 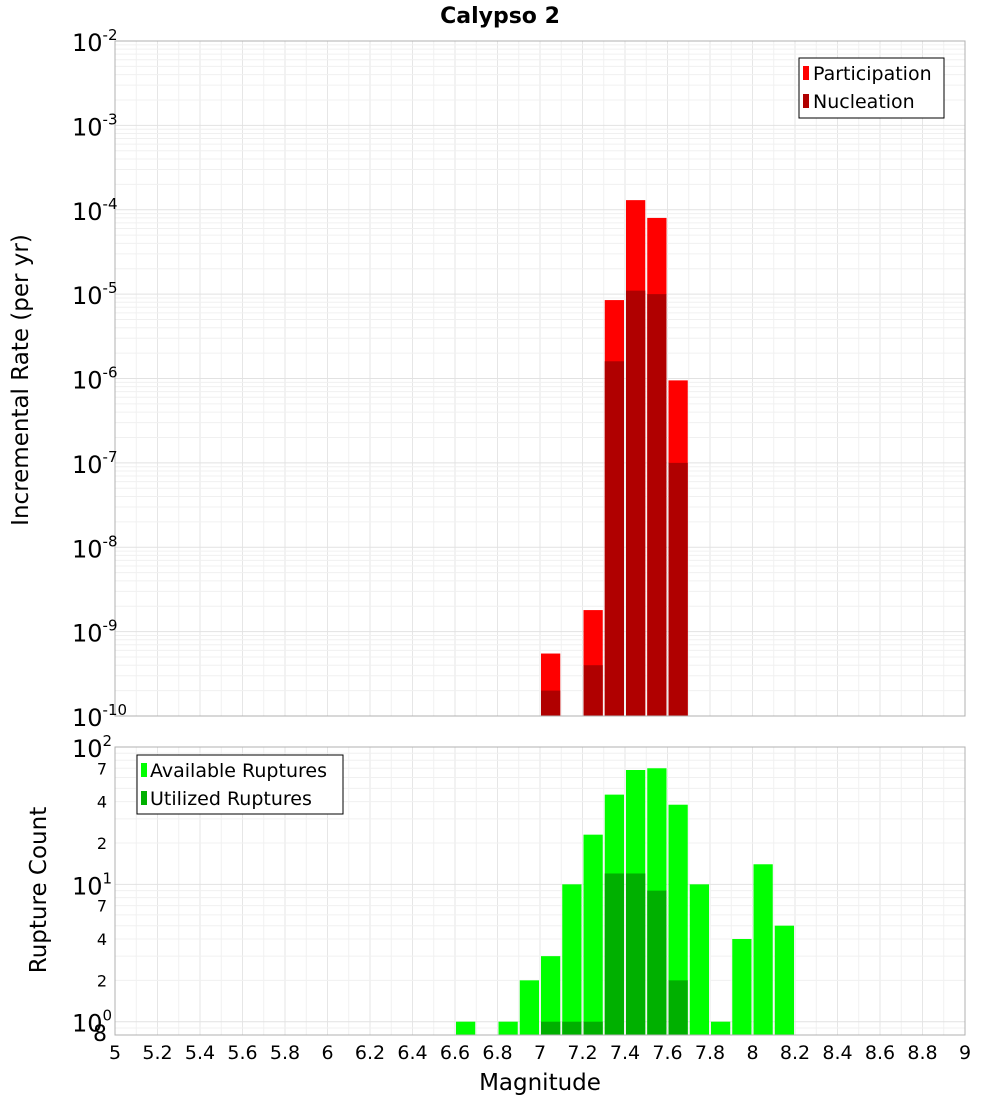 I want to click on x-tick-label: 8, so click(x=752, y=1053).